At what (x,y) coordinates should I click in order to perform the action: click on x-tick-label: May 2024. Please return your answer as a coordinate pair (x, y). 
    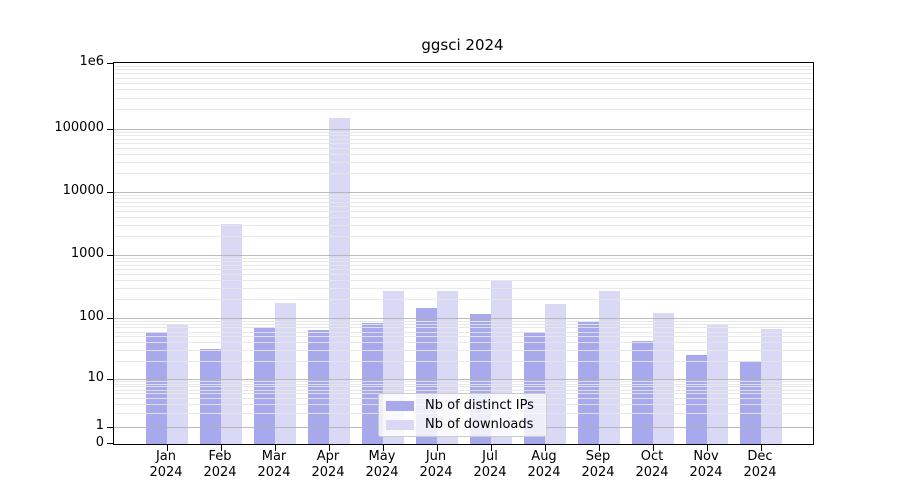
    Looking at the image, I should click on (382, 464).